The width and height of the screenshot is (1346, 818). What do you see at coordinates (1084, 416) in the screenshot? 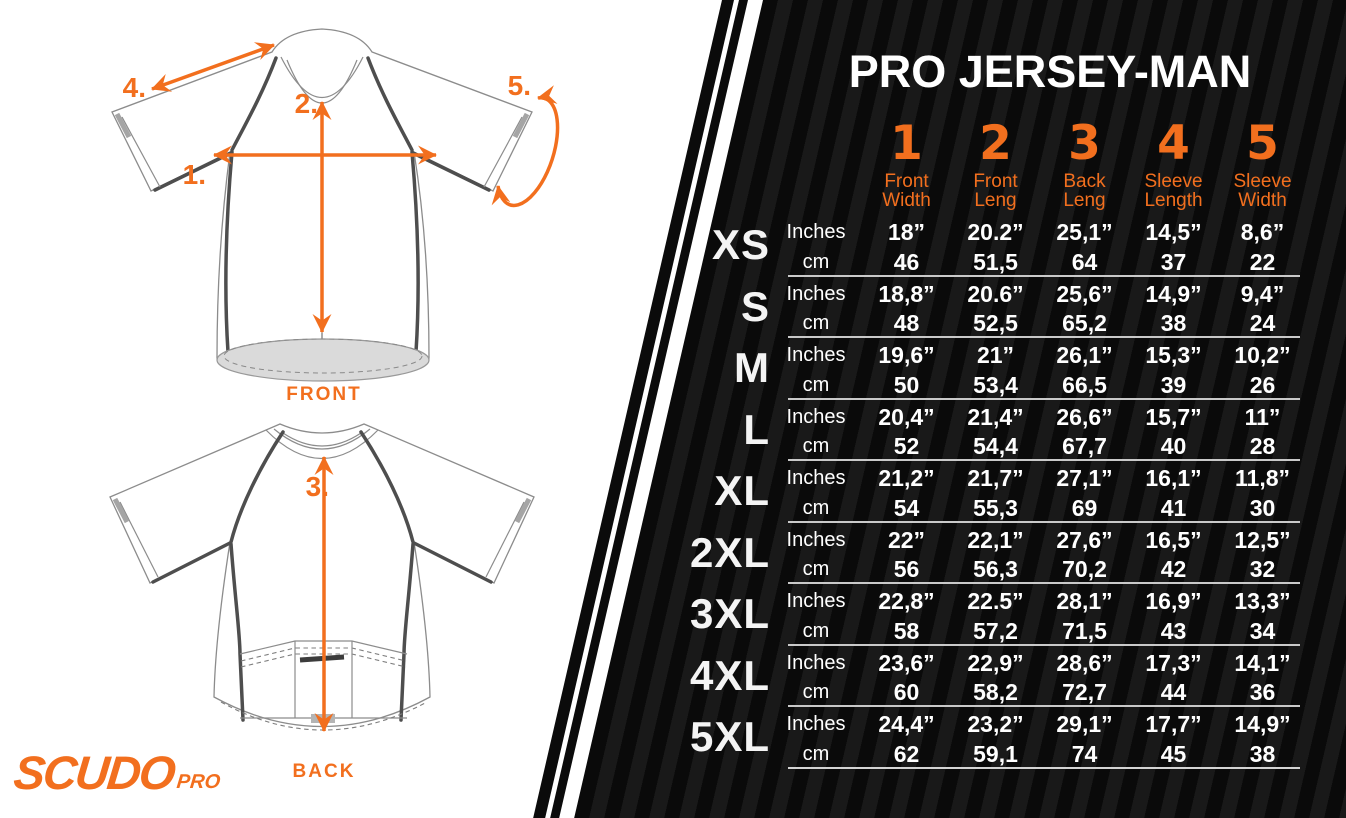
I see `inches-value: 26,6”` at bounding box center [1084, 416].